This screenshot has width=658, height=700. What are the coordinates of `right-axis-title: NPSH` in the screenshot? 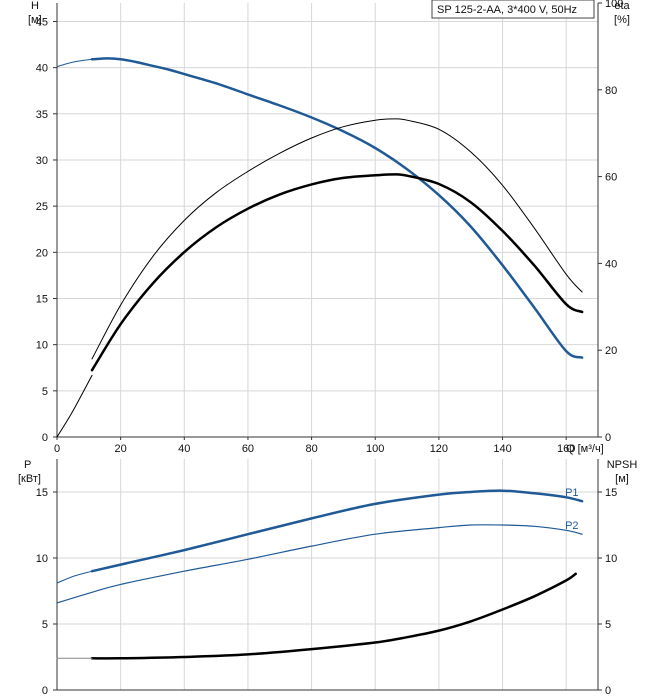 It's located at (622, 465).